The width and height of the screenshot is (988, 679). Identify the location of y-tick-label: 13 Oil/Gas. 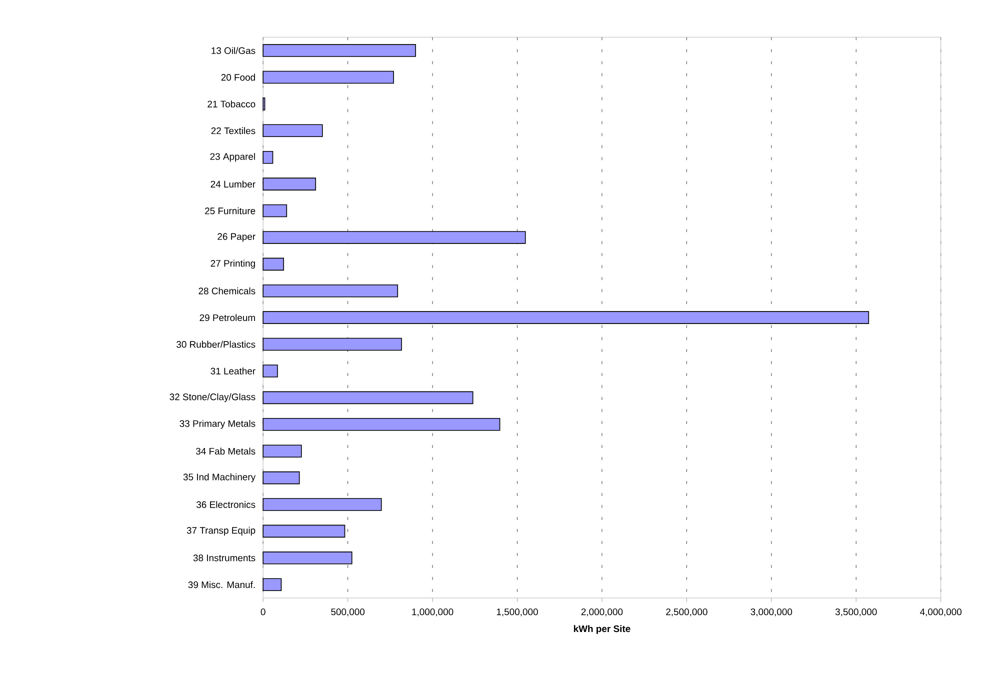
(234, 50).